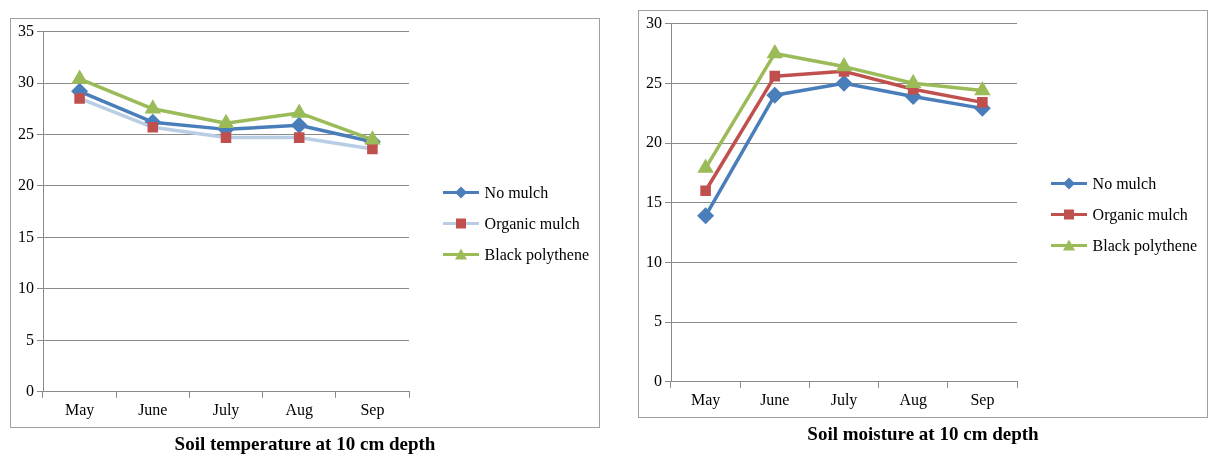 The image size is (1211, 459). Describe the element at coordinates (26, 30) in the screenshot. I see `y-tick-label: 35` at that location.